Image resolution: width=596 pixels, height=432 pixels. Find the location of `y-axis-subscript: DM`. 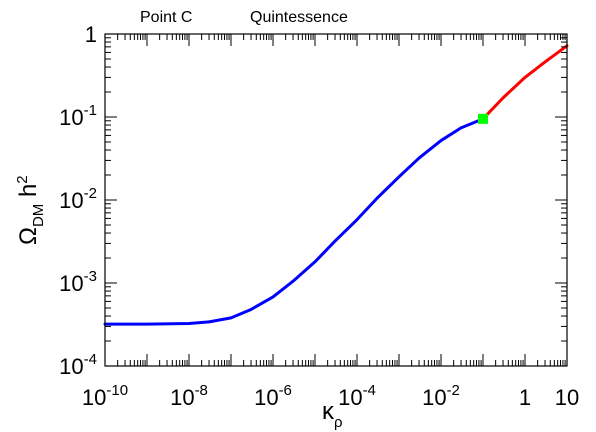

y-axis-subscript: DM is located at coordinates (38, 215).